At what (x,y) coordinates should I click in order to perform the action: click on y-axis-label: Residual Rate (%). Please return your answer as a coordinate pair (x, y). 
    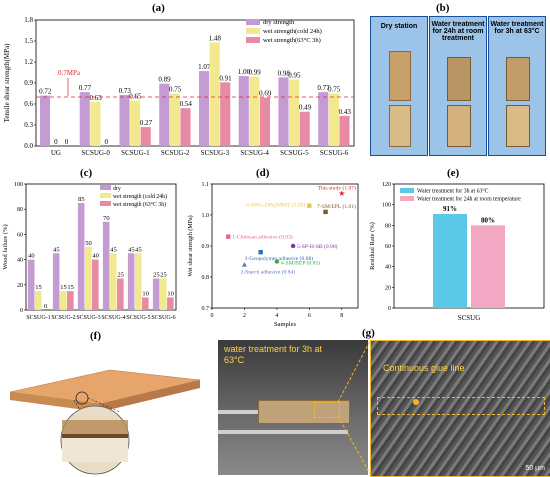
    Looking at the image, I should click on (372, 246).